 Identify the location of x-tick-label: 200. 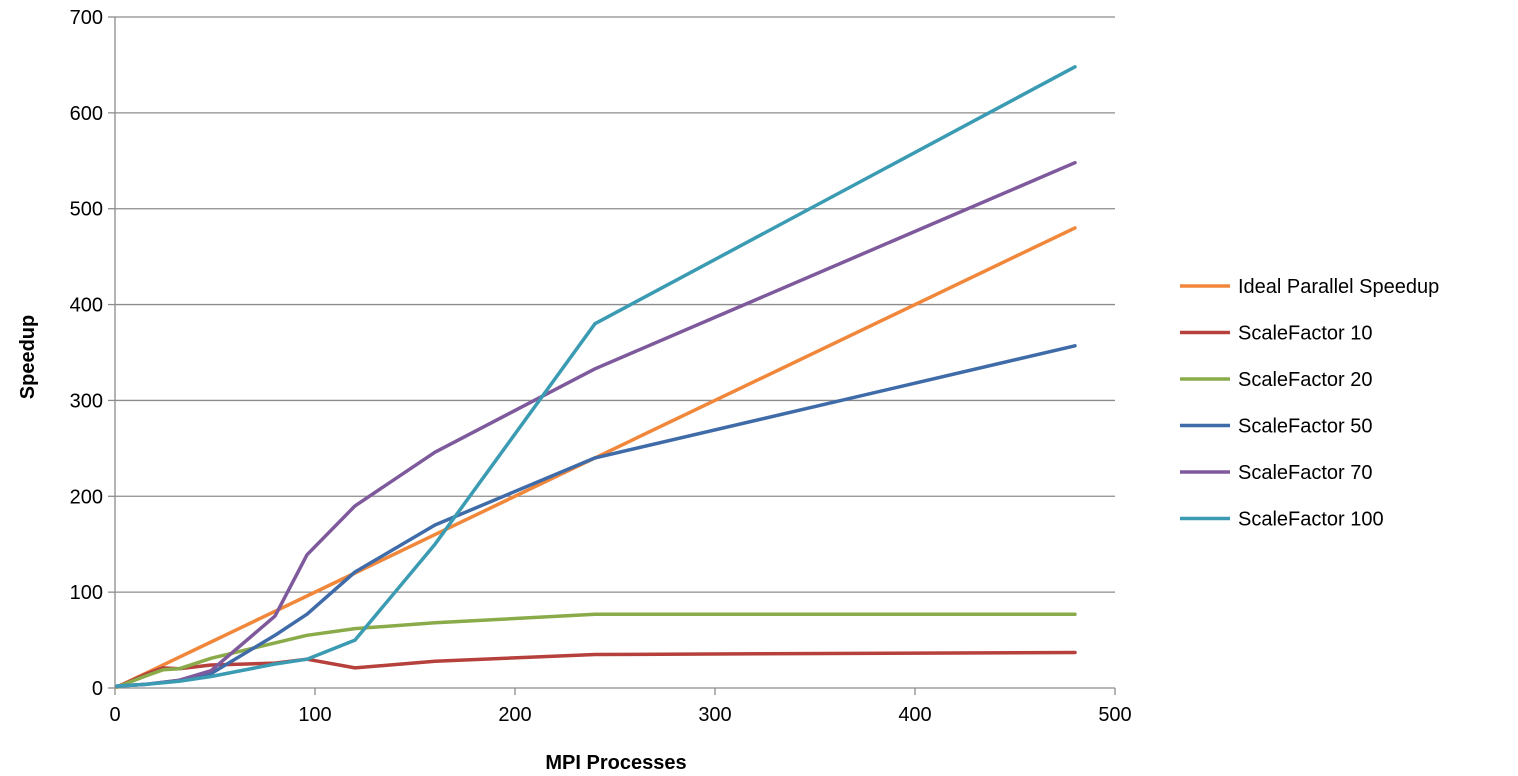
(514, 715).